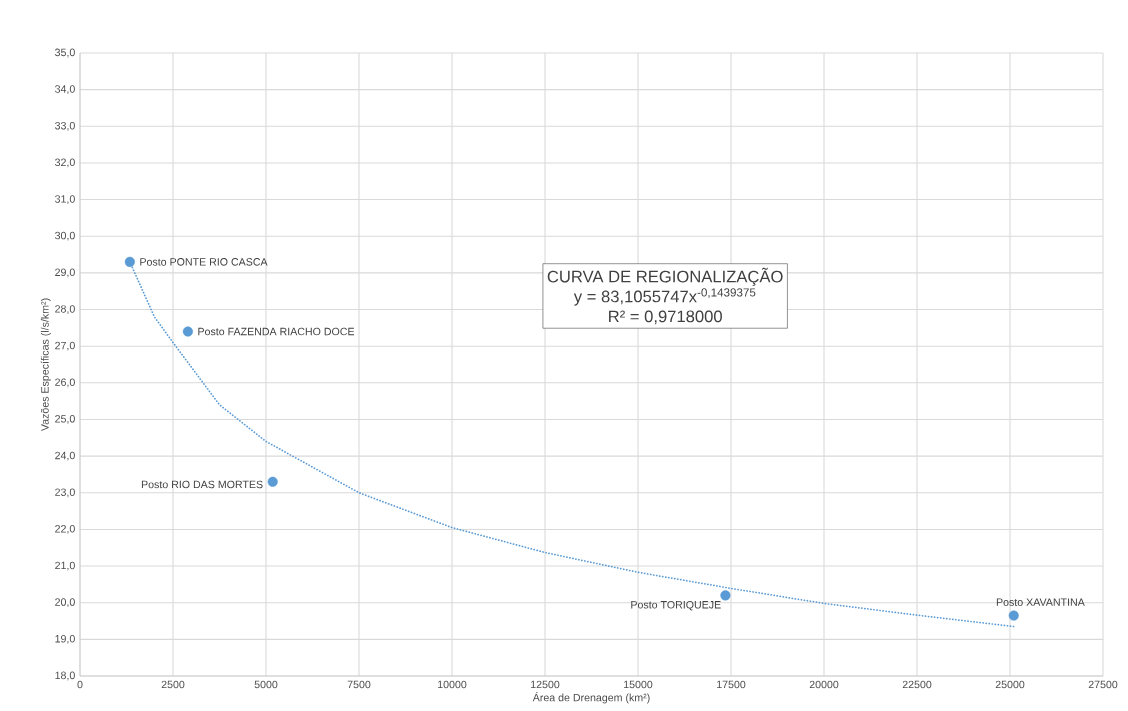  What do you see at coordinates (1103, 684) in the screenshot?
I see `x-tick-label: 27500` at bounding box center [1103, 684].